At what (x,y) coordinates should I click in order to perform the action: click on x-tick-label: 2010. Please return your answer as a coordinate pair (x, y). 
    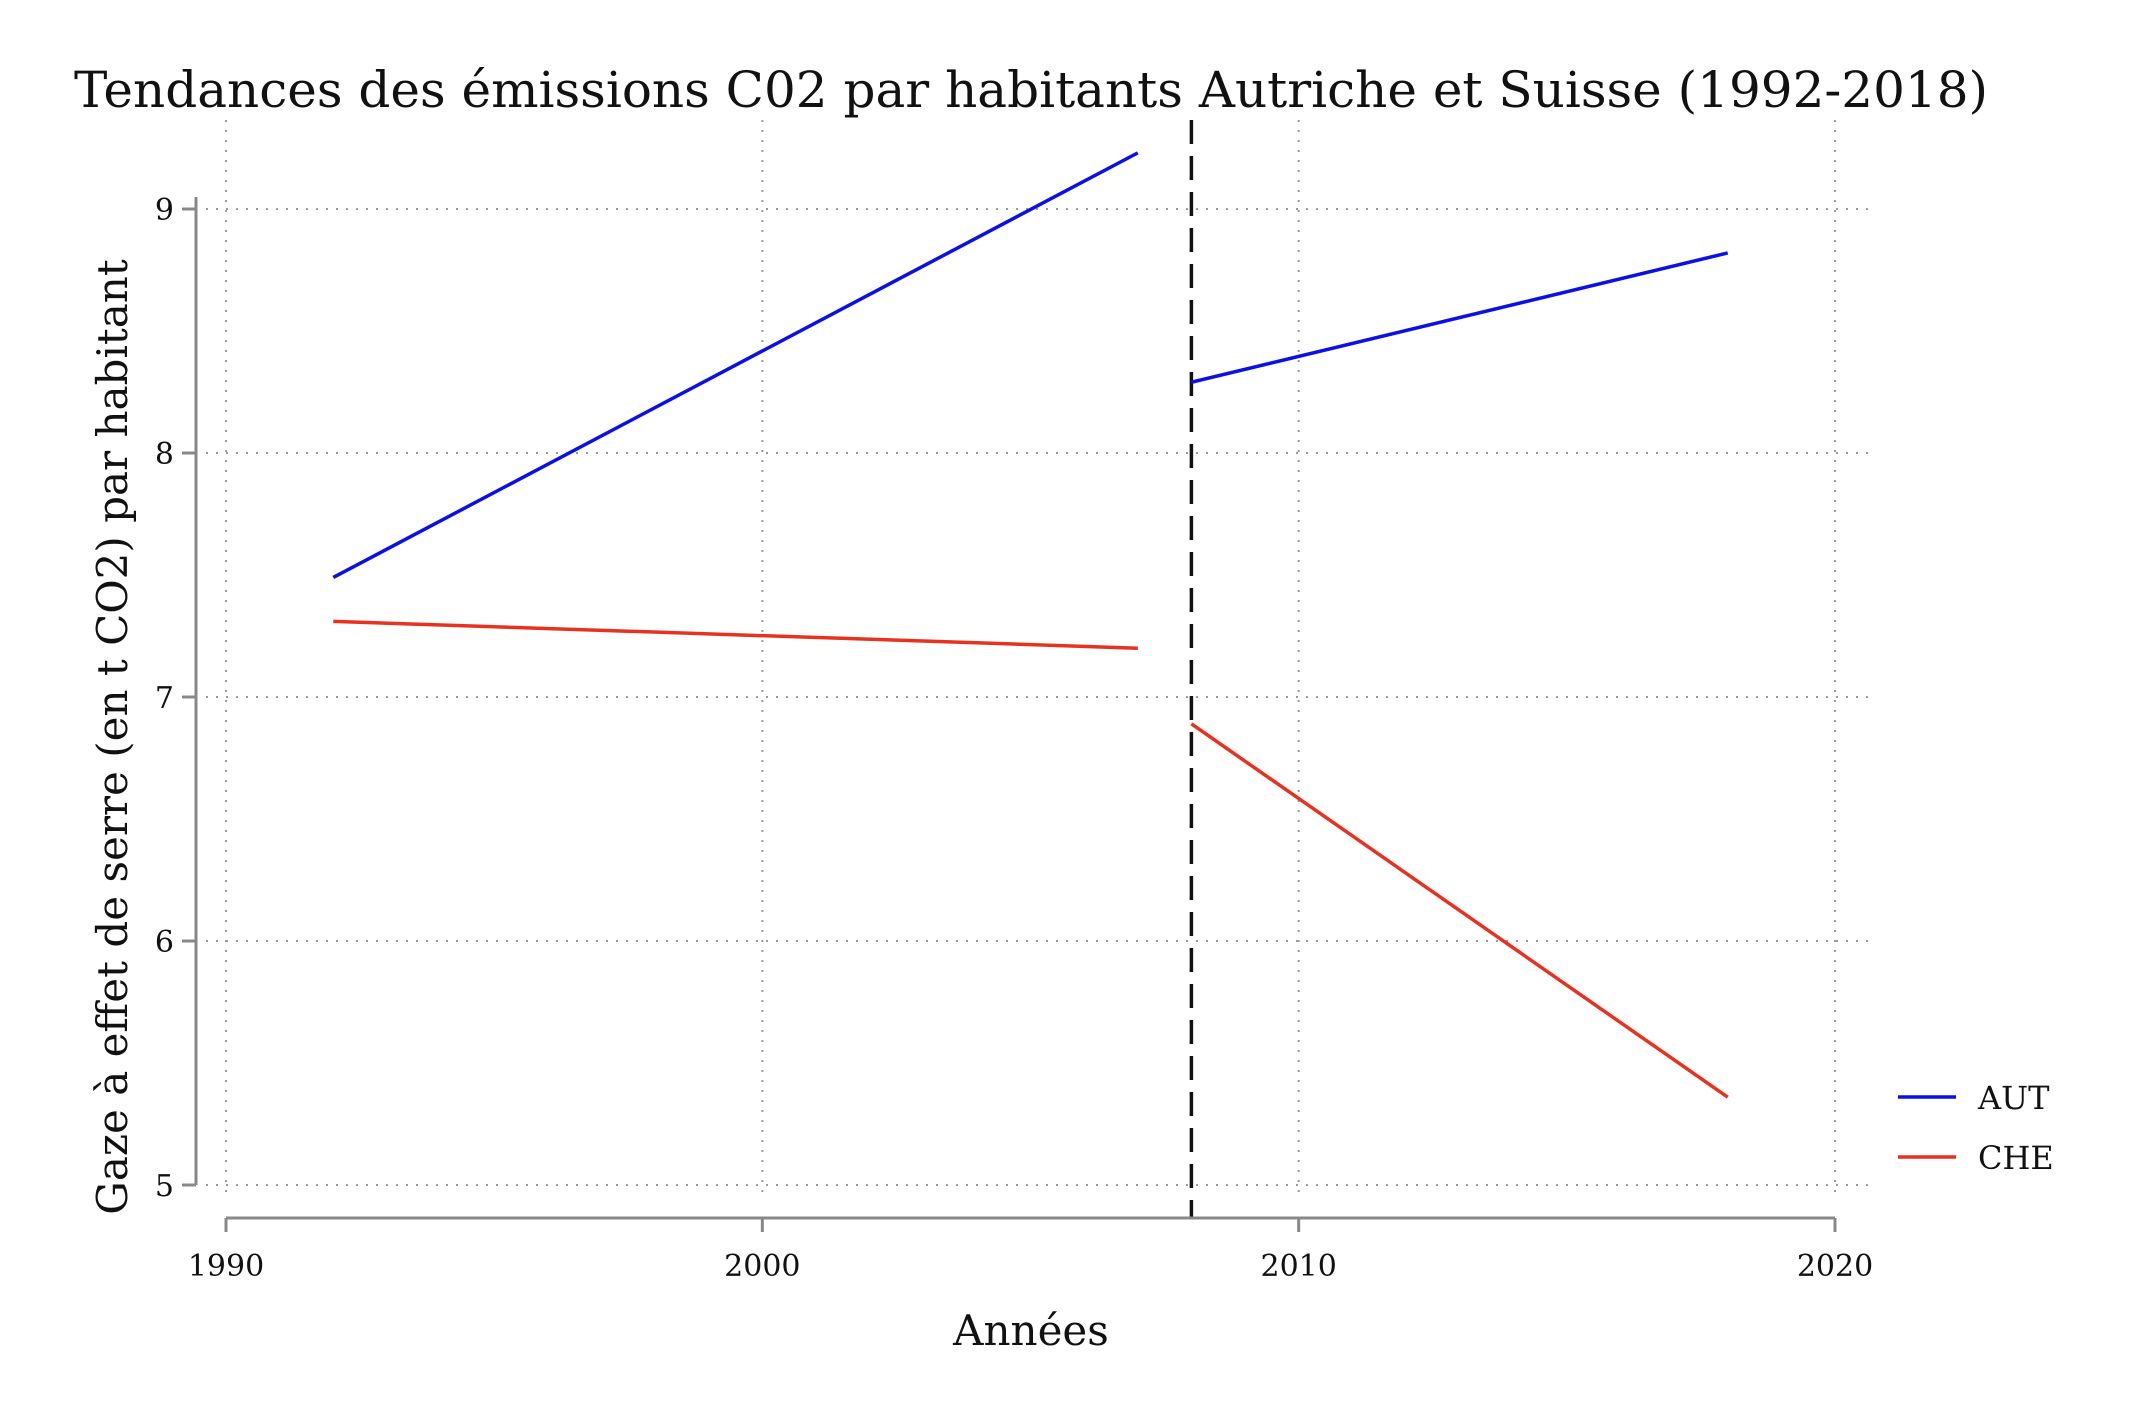
    Looking at the image, I should click on (1298, 1266).